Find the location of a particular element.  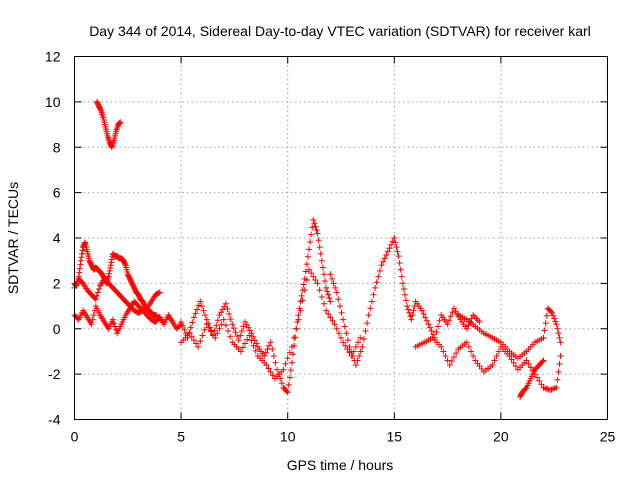

y-tick-label: 6 is located at coordinates (57, 193).